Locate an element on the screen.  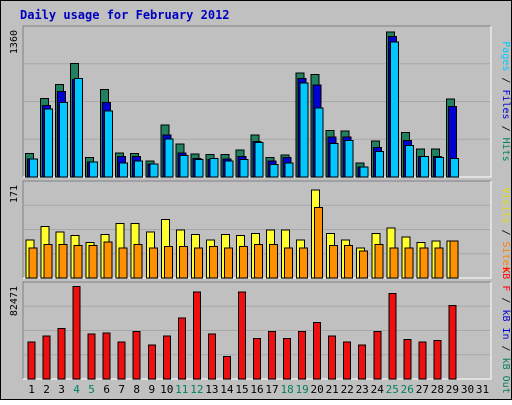
panel-visits-sites-legend-part-1: / is located at coordinates (505, 232).